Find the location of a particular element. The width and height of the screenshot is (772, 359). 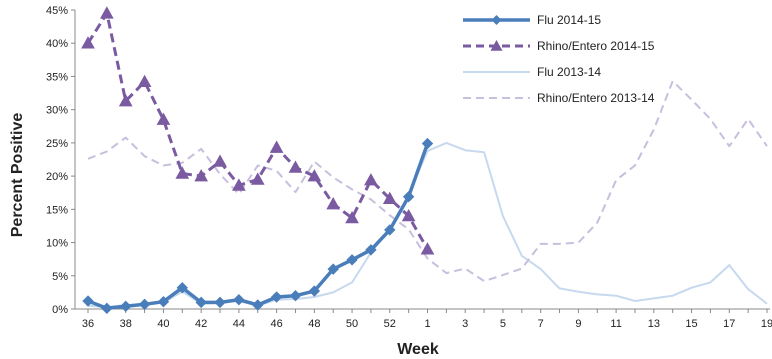

x-tick-label: 46 is located at coordinates (276, 324).